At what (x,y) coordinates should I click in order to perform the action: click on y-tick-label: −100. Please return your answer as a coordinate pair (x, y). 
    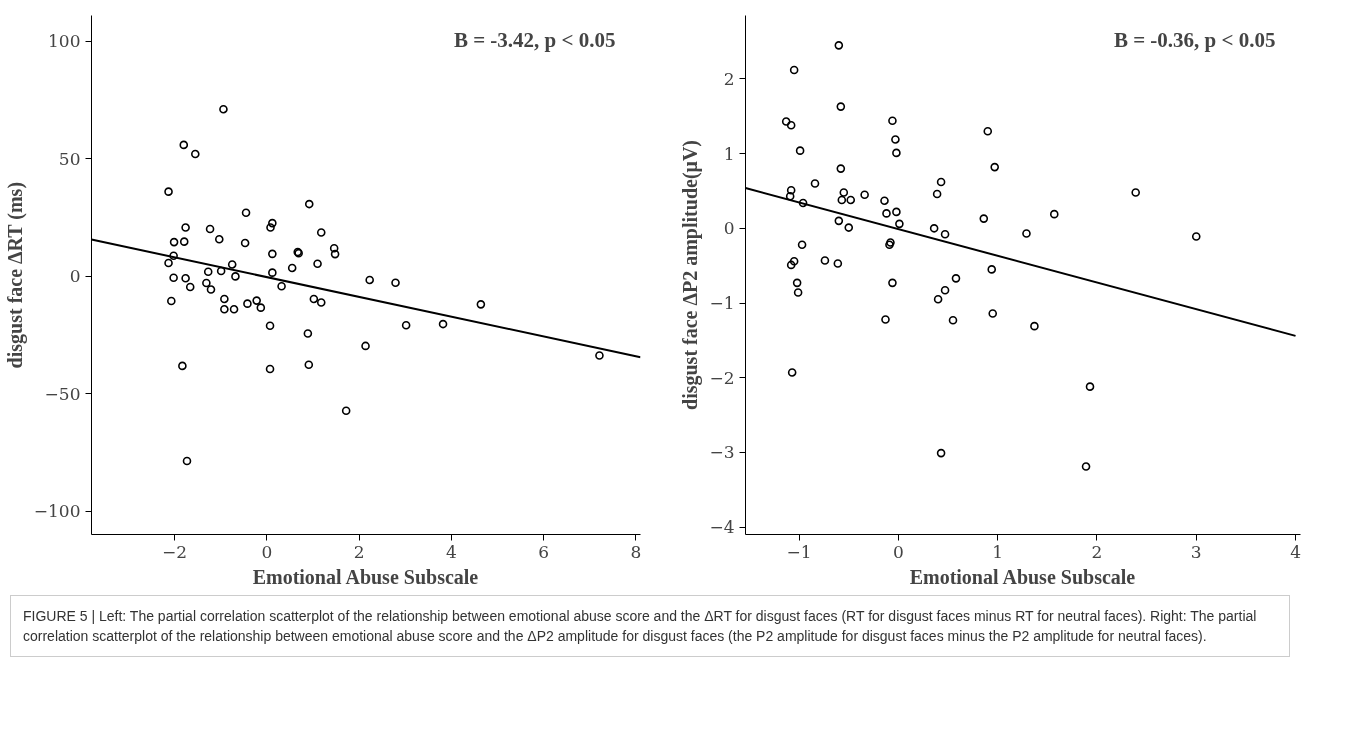
    Looking at the image, I should click on (57, 511).